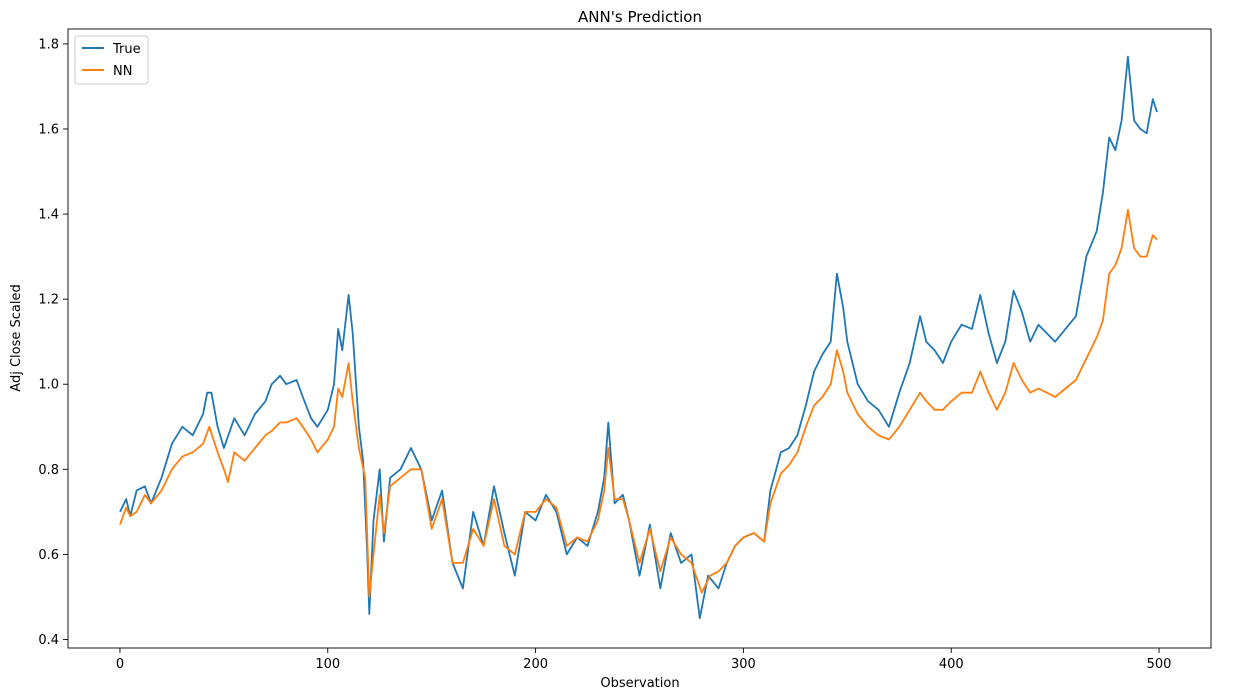  What do you see at coordinates (122, 71) in the screenshot?
I see `legend-label-nn: NN` at bounding box center [122, 71].